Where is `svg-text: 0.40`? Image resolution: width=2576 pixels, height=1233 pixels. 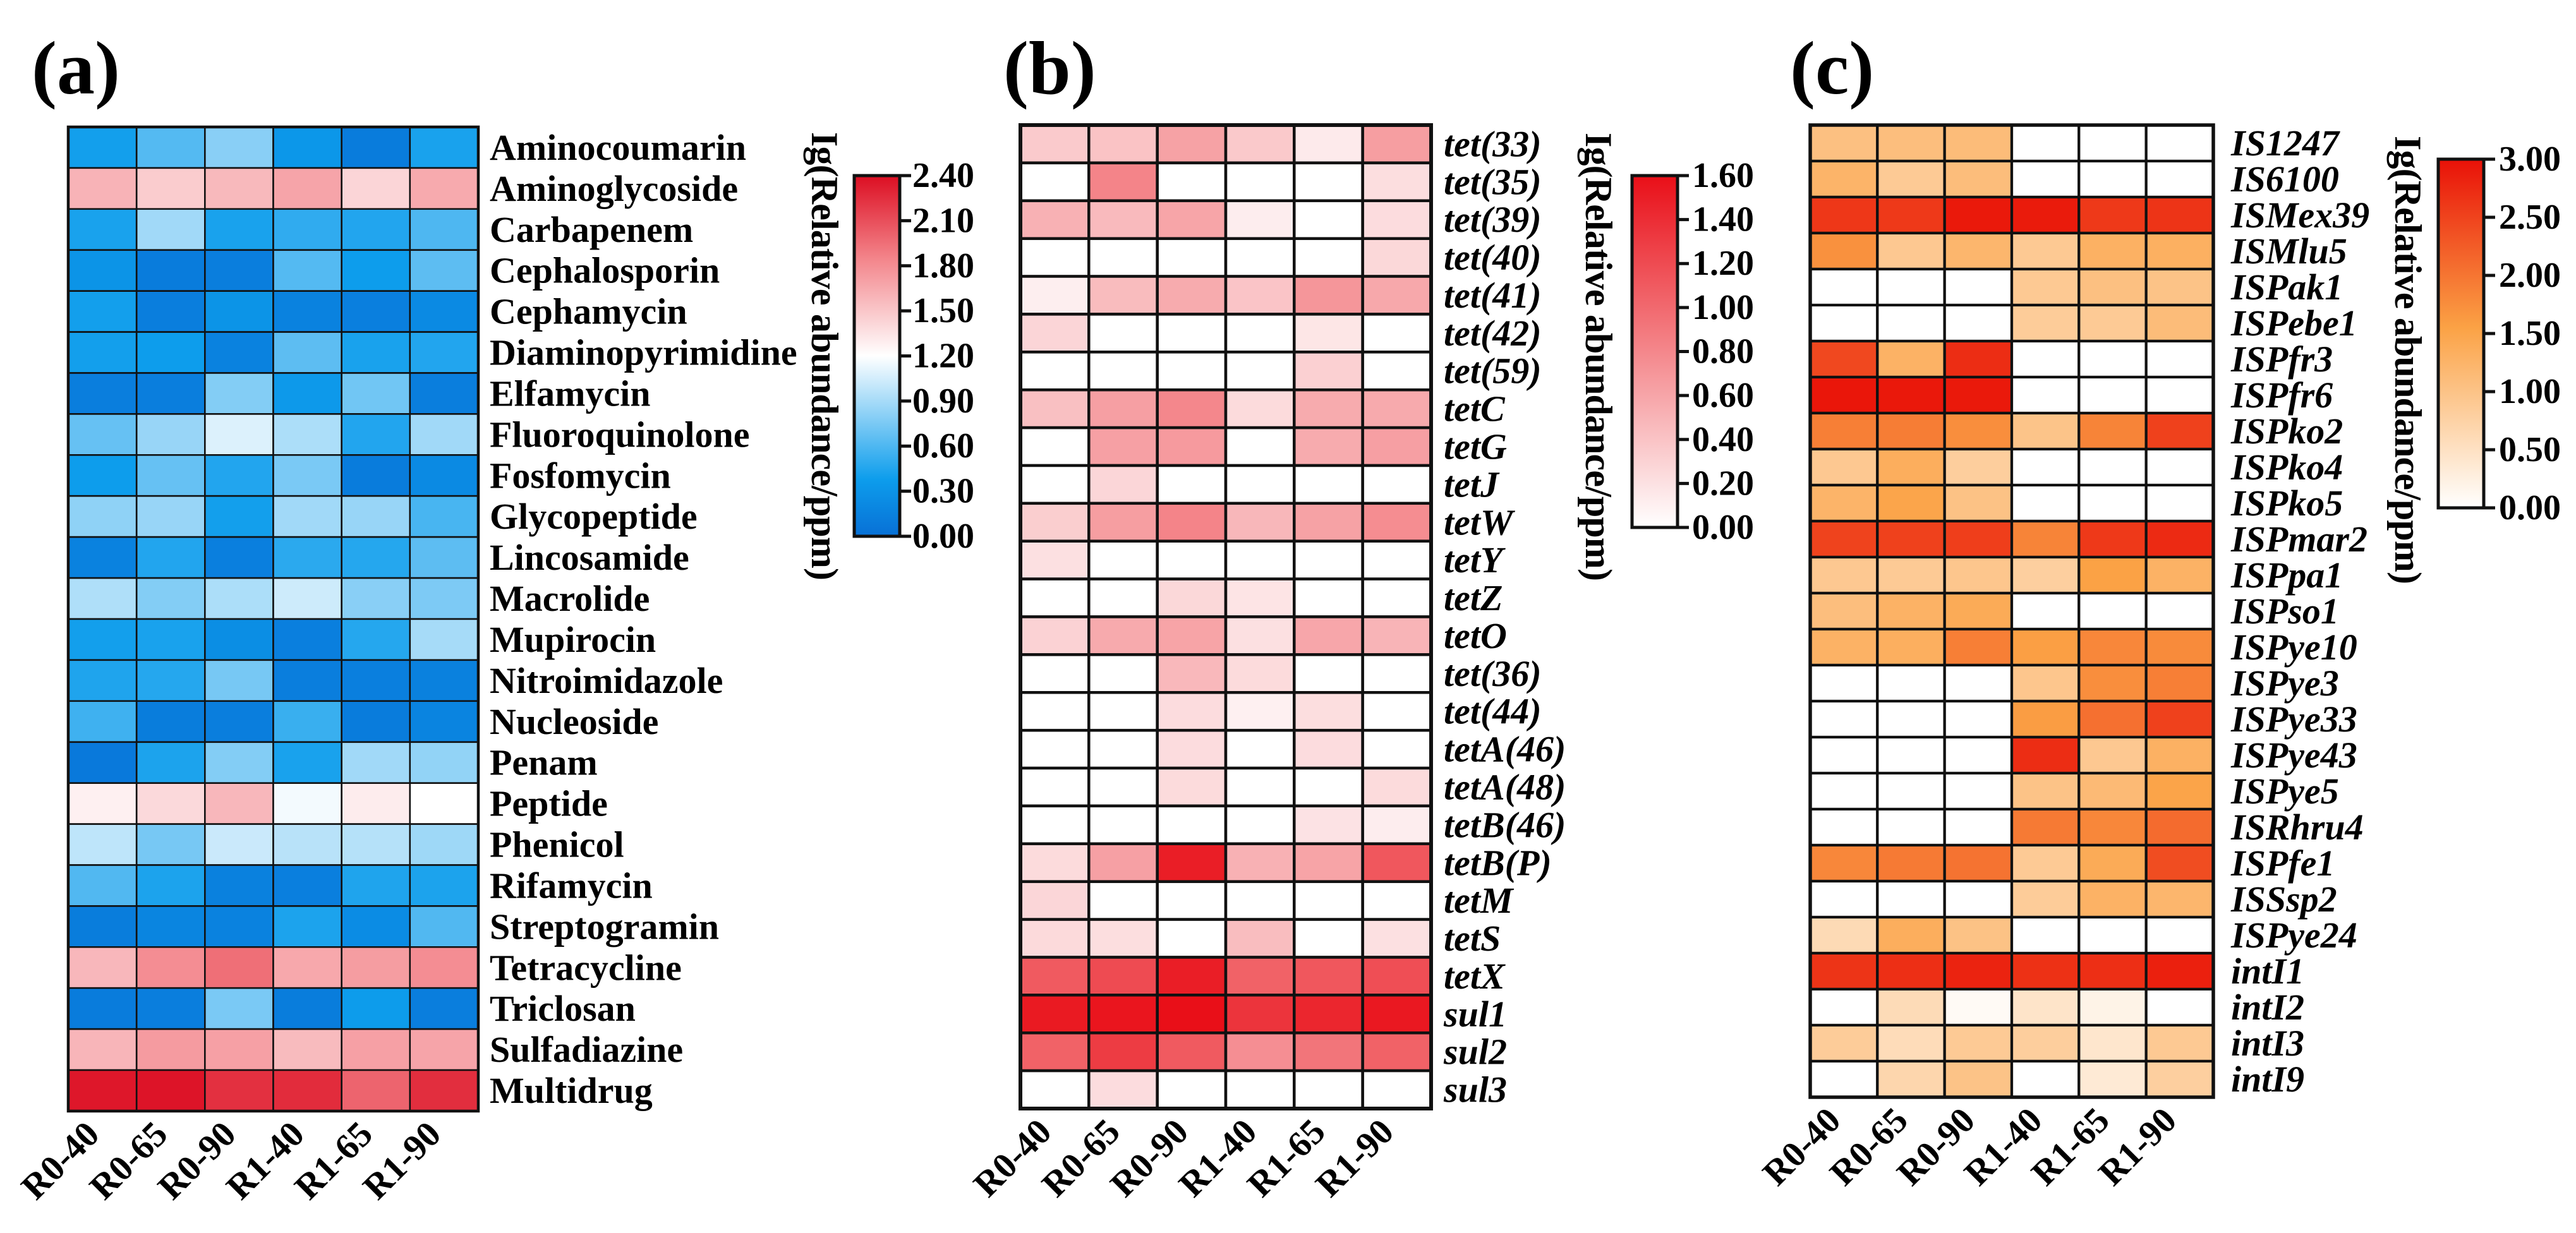 svg-text: 0.40 is located at coordinates (1723, 439).